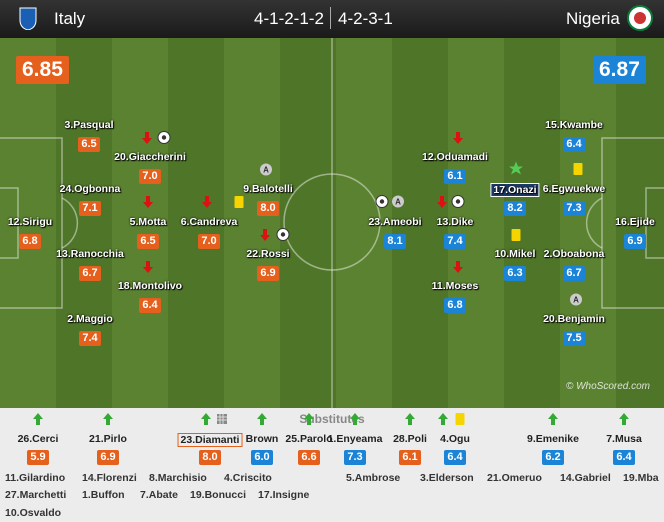 The image size is (664, 522). I want to click on unused-sub: 14.Florenzi, so click(109, 478).